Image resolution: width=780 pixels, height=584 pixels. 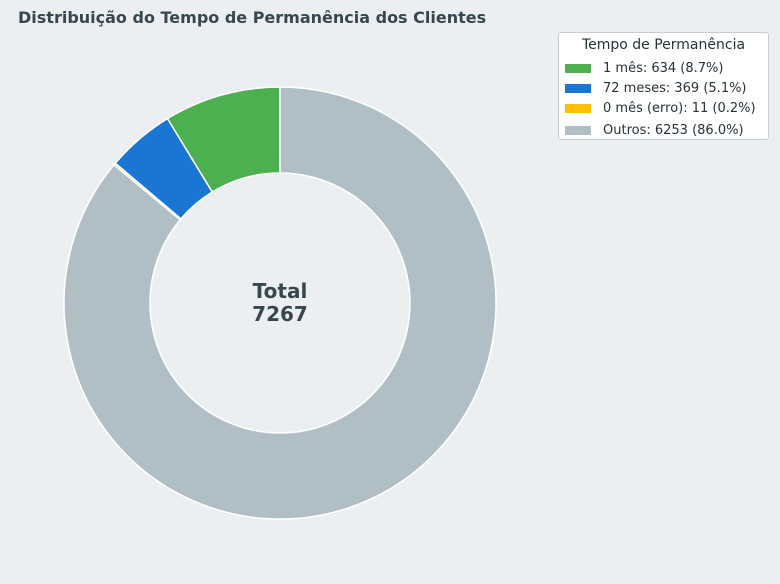 I want to click on legend-label: 0 mês (erro): 11 (0.2%), so click(x=679, y=108).